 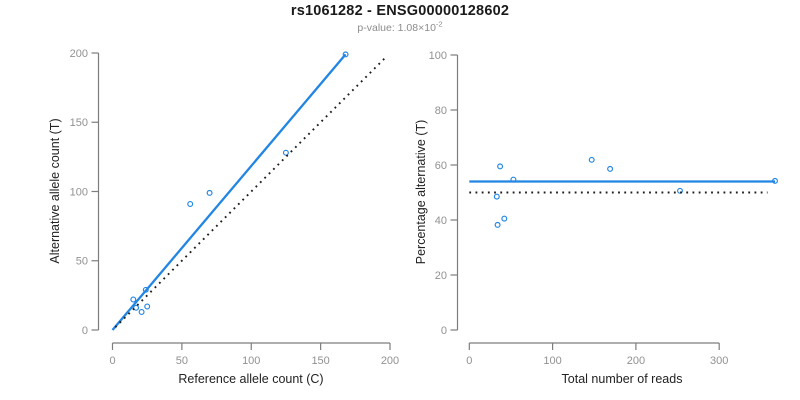 I want to click on y-tick-label: 40, so click(x=441, y=221).